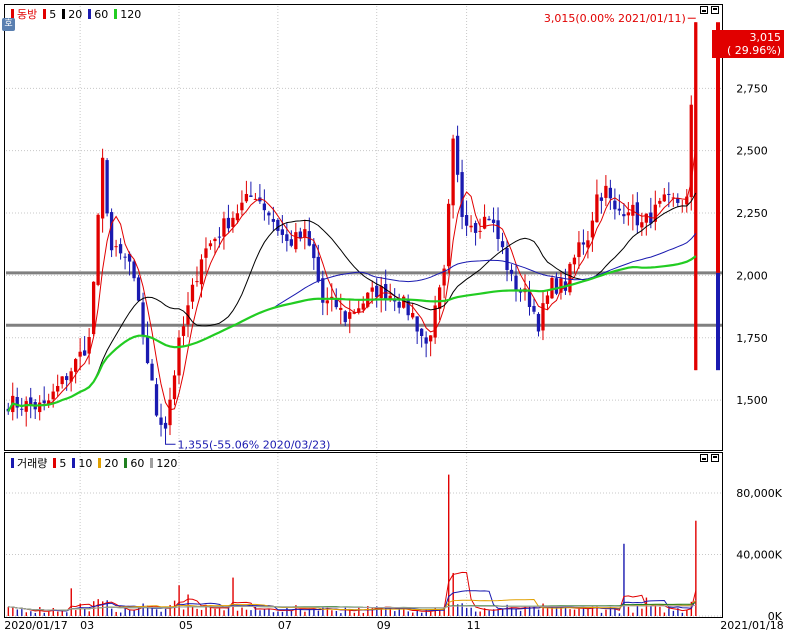 This screenshot has width=786, height=633. What do you see at coordinates (85, 463) in the screenshot?
I see `vma10-label: 10` at bounding box center [85, 463].